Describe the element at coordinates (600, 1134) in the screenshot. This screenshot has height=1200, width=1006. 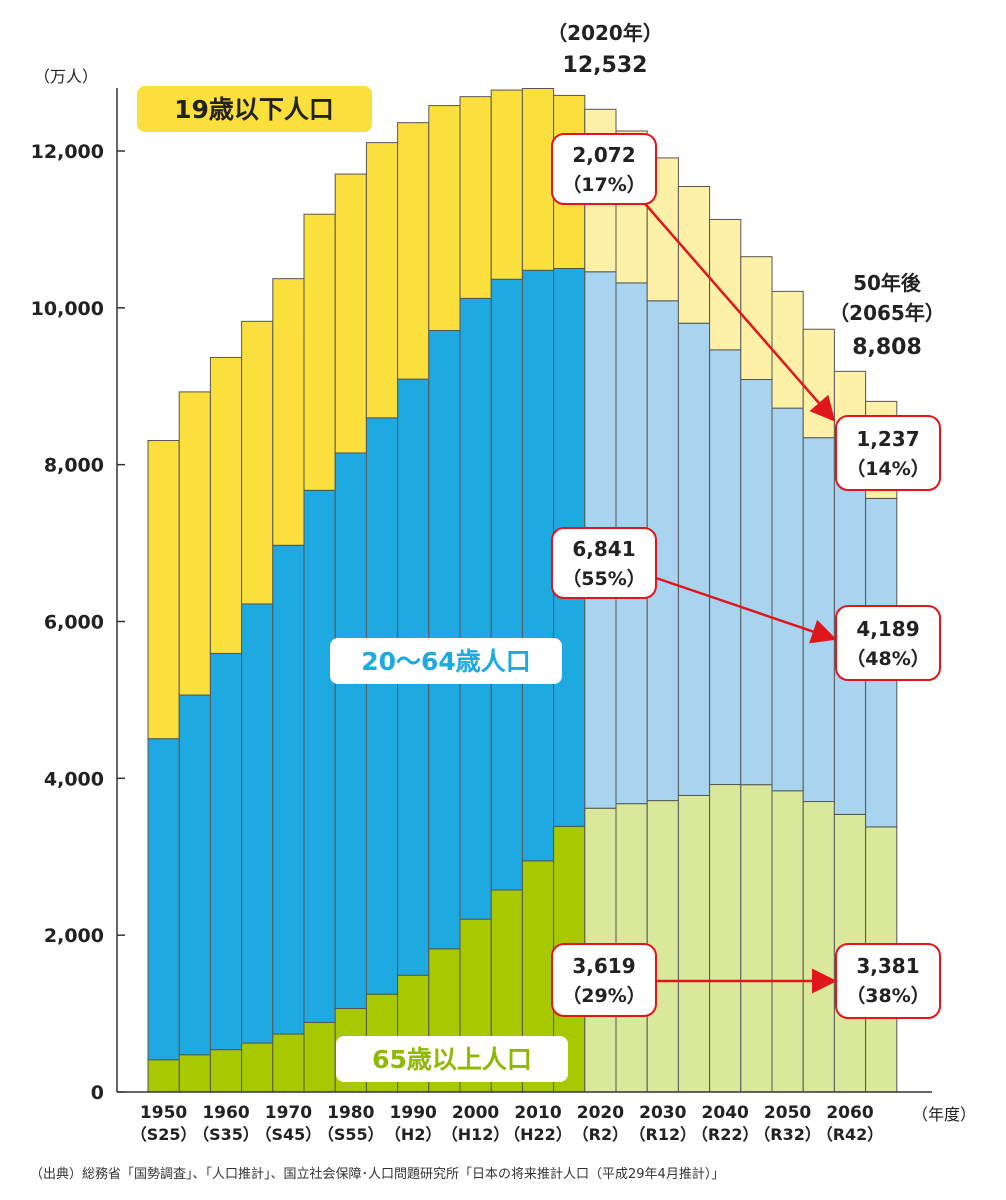
I see `x-tick-era: （R2）` at that location.